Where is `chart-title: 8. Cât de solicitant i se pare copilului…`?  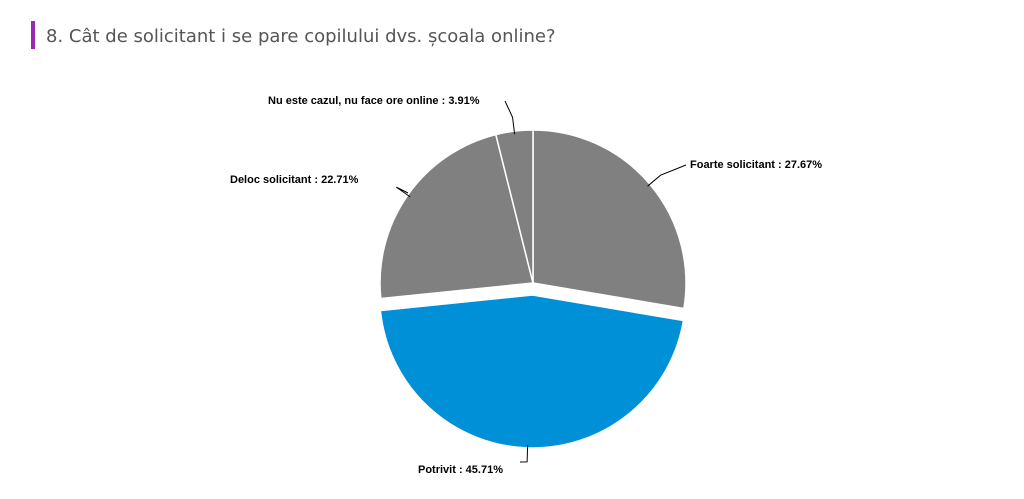
chart-title: 8. Cât de solicitant i se pare copilului… is located at coordinates (301, 36).